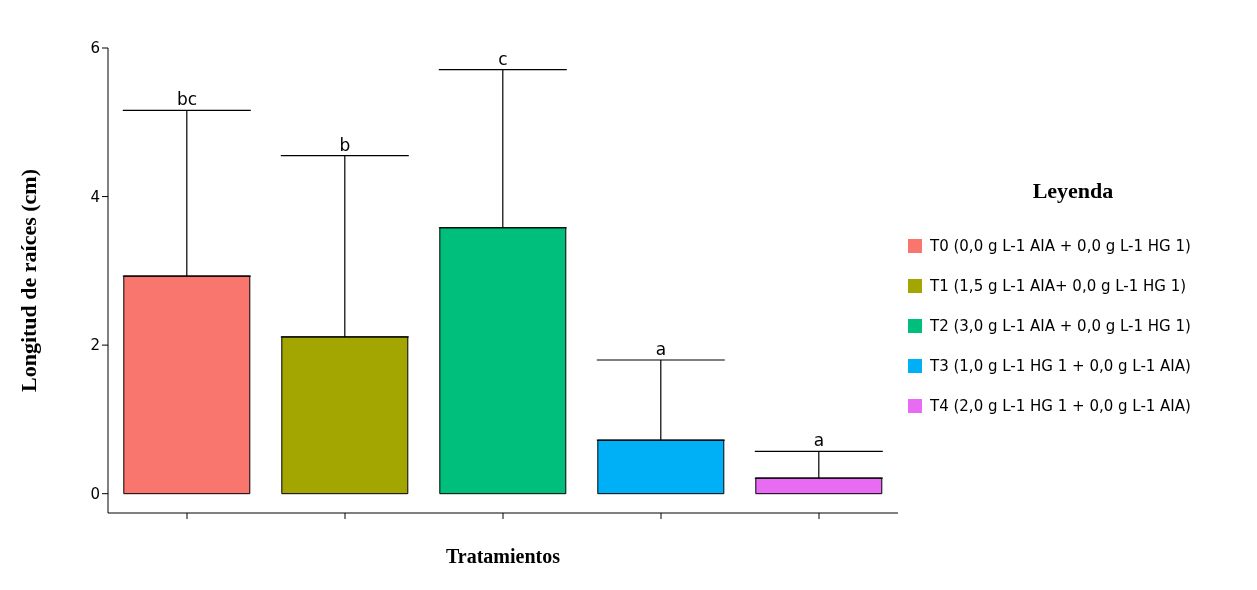 Image resolution: width=1257 pixels, height=590 pixels. Describe the element at coordinates (503, 58) in the screenshot. I see `annotation: c` at that location.